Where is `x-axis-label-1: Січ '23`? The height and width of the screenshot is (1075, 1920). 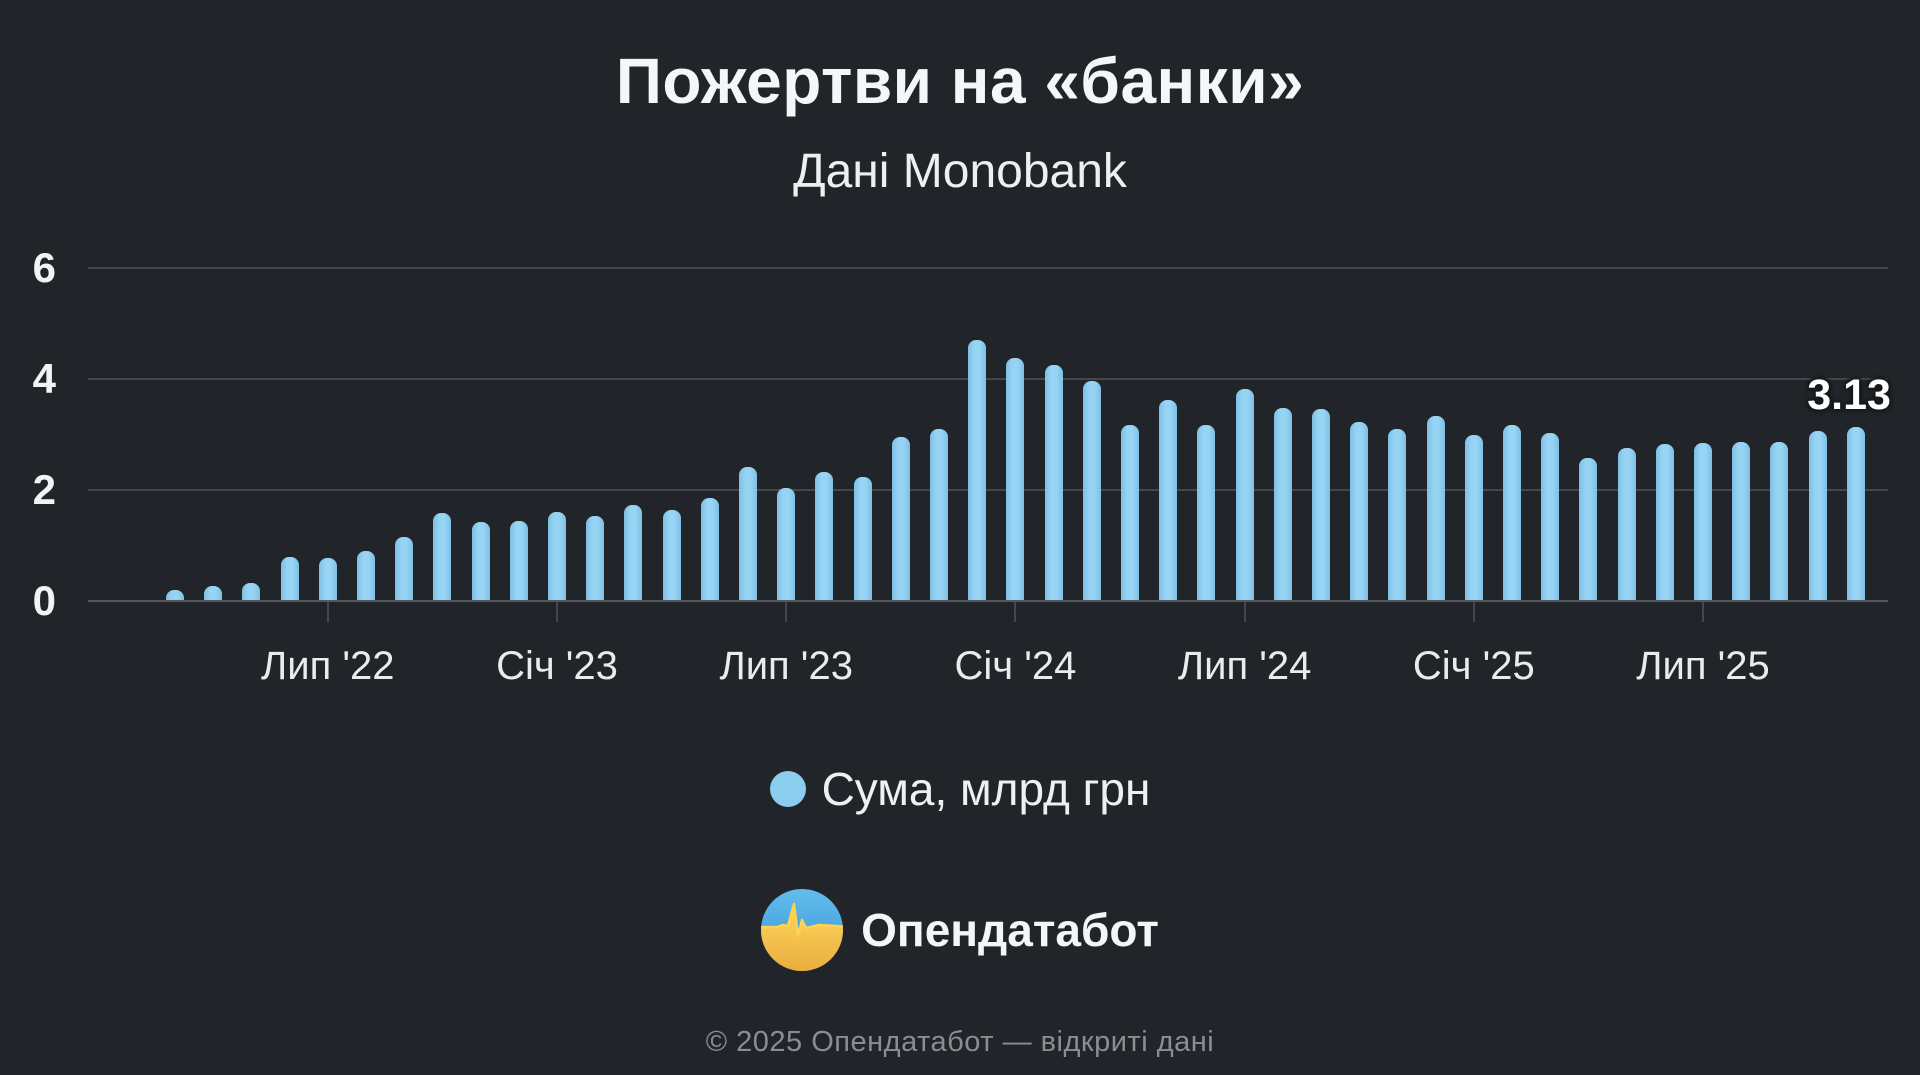 x-axis-label-1: Січ '23 is located at coordinates (557, 666).